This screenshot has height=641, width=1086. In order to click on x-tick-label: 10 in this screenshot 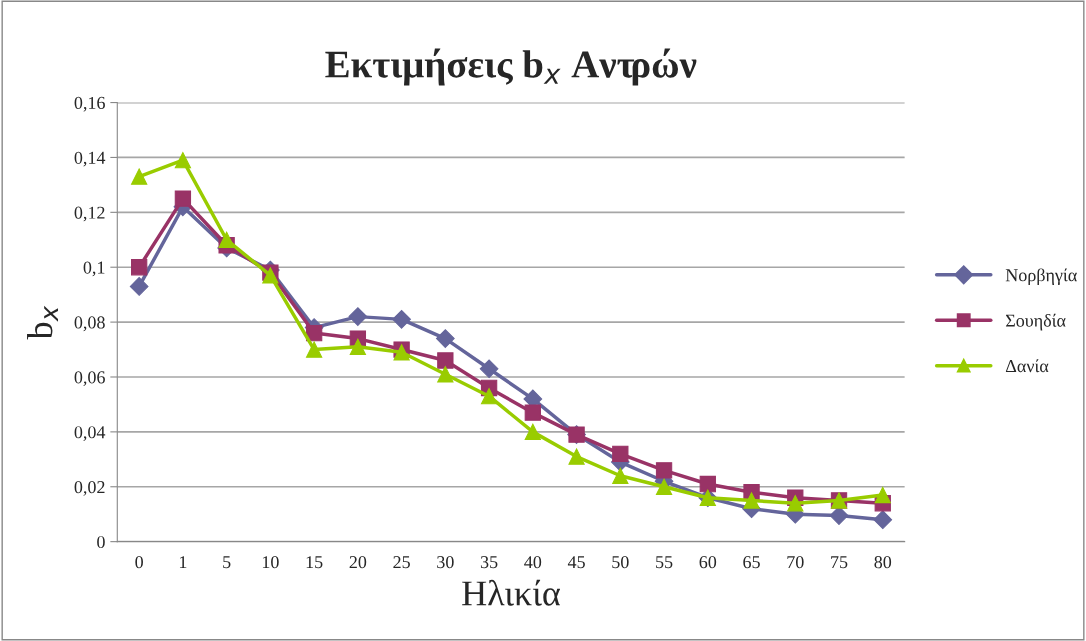, I will do `click(270, 562)`.